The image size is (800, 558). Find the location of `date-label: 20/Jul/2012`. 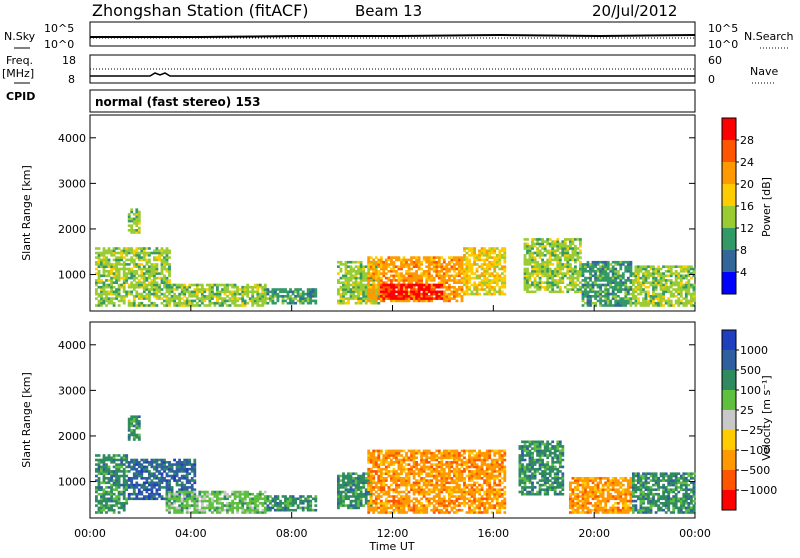

date-label: 20/Jul/2012 is located at coordinates (634, 11).